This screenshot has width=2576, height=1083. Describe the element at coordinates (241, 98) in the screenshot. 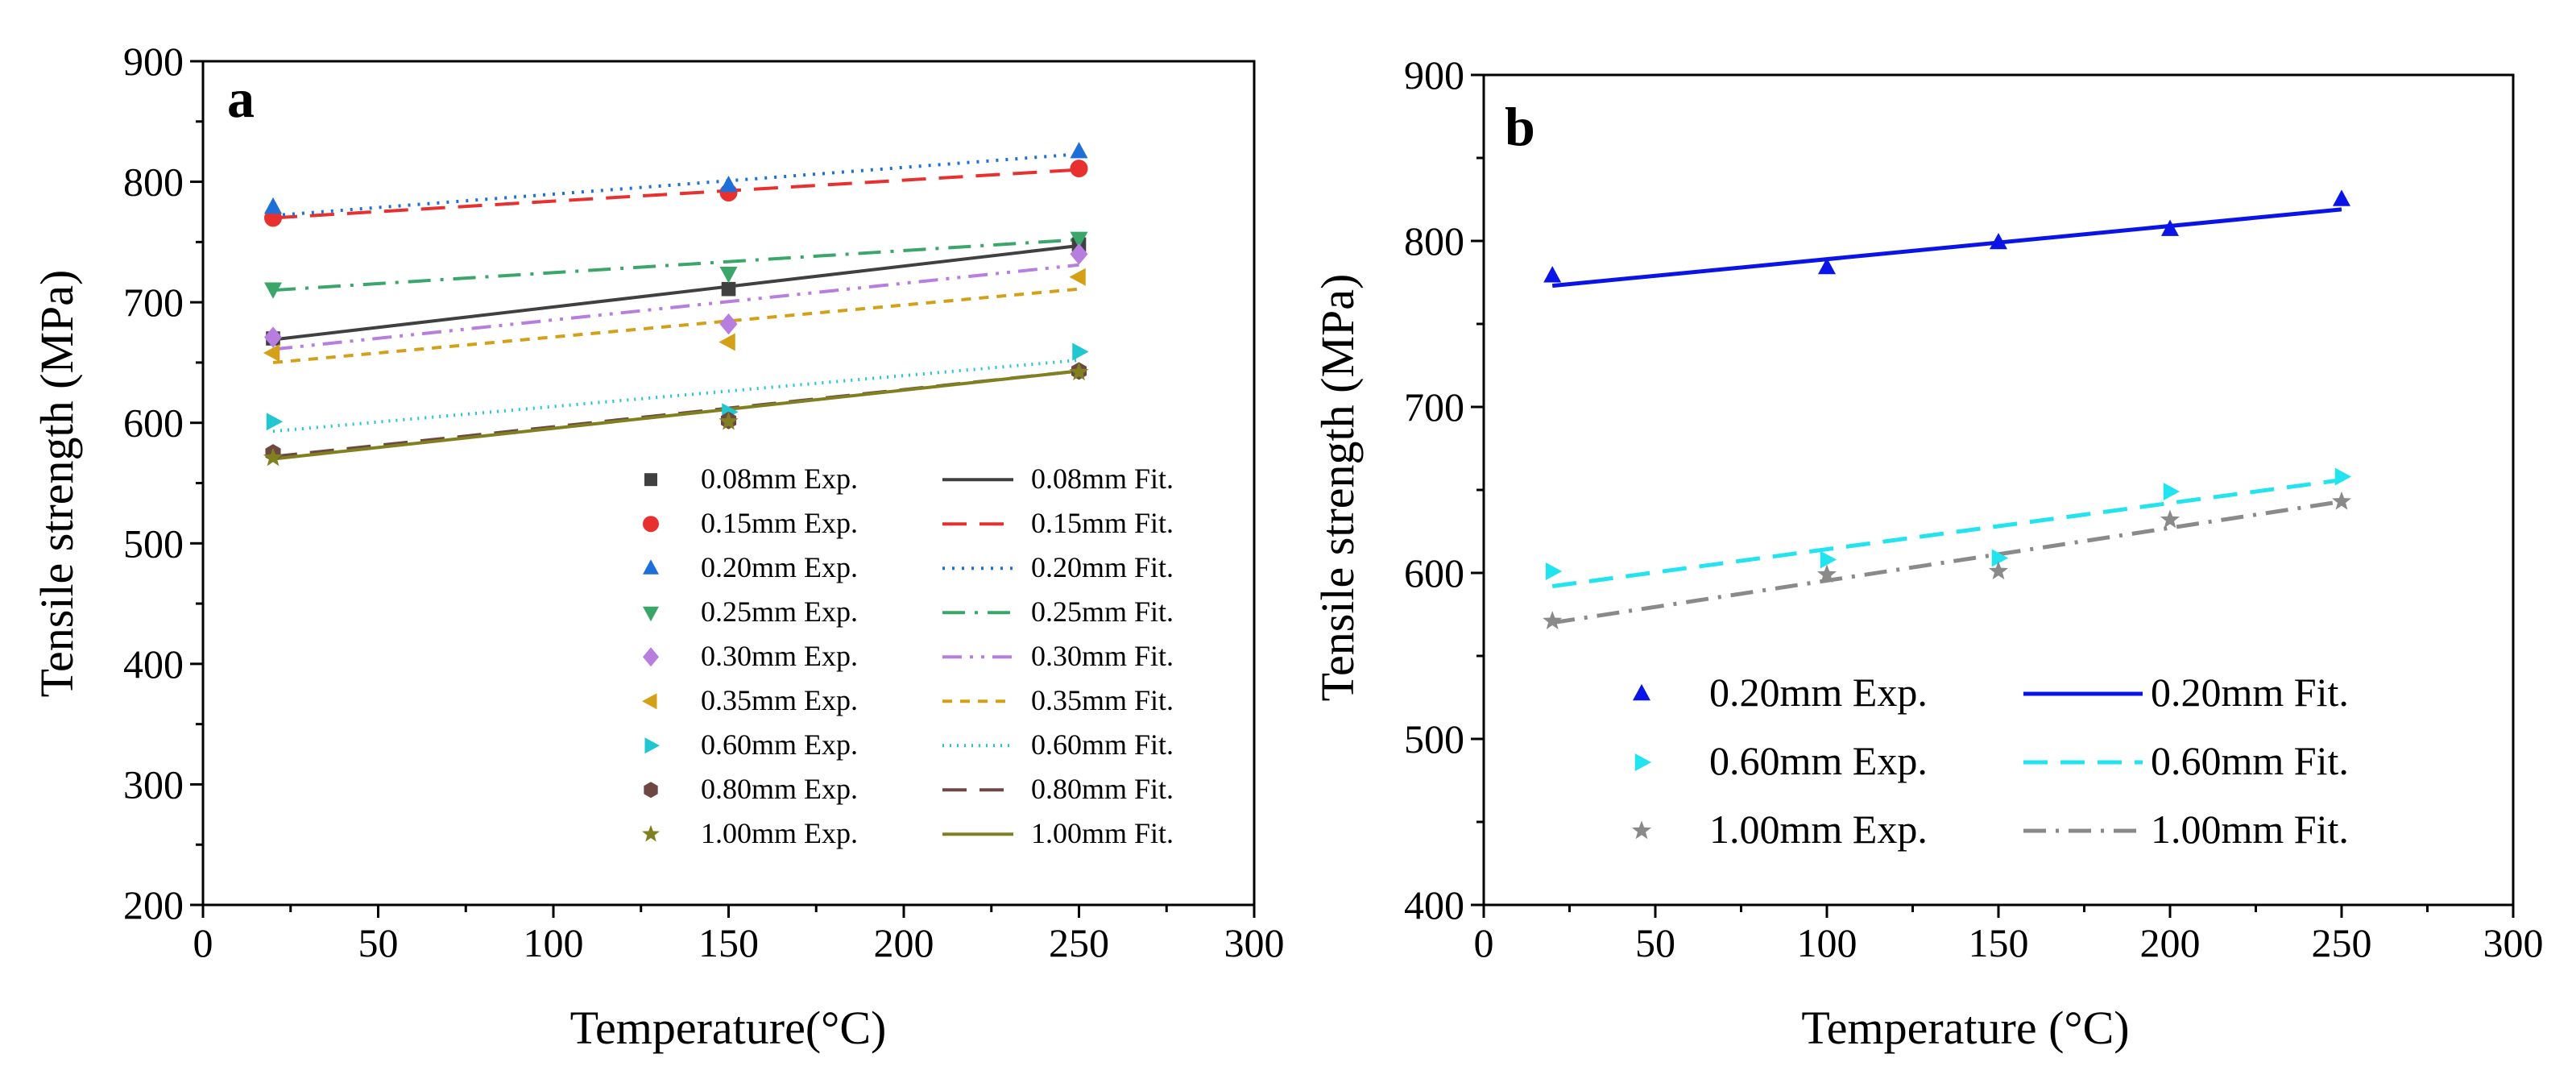

I see `panel-label: a` at that location.